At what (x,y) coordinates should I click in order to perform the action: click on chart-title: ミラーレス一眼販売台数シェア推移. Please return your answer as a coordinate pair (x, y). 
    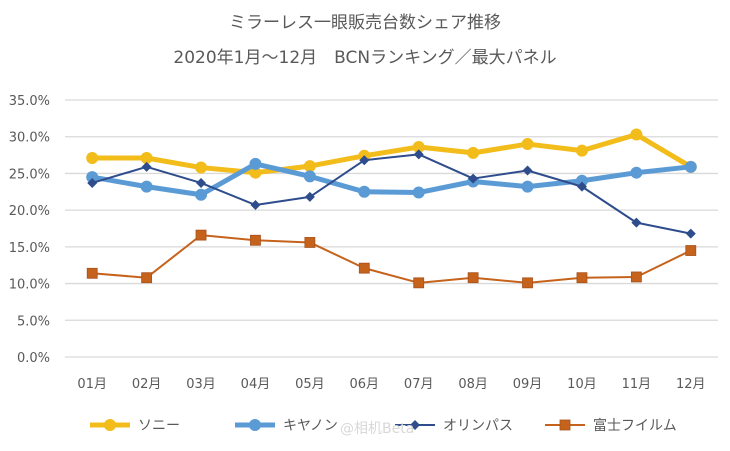
    Looking at the image, I should click on (365, 23).